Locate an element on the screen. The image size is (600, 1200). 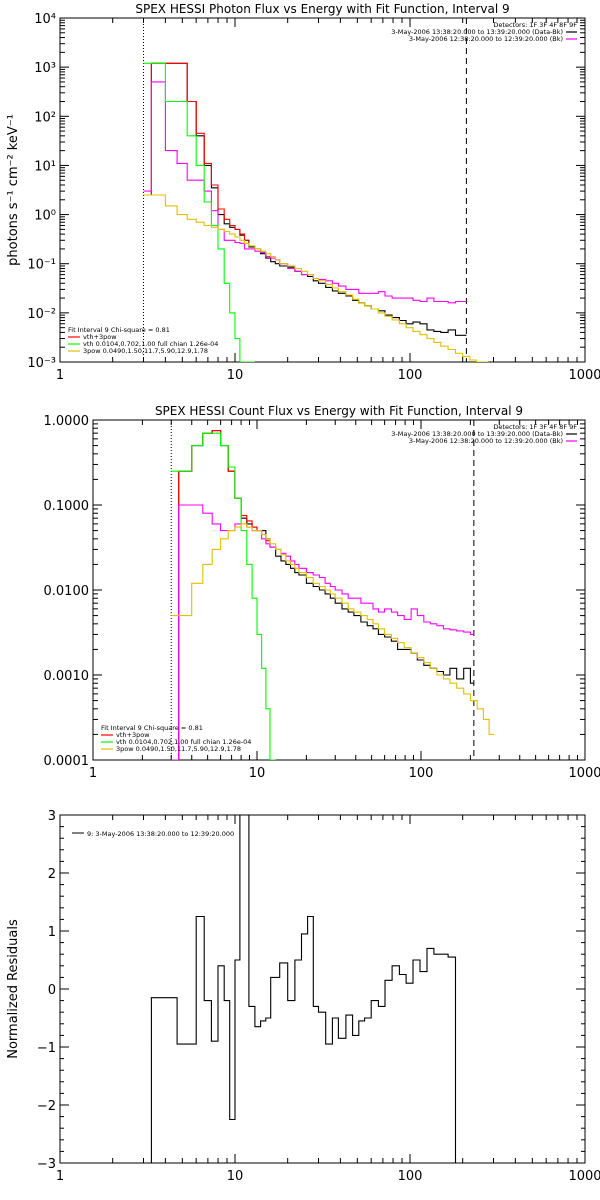
y-tick-label: 10³ is located at coordinates (45, 68).